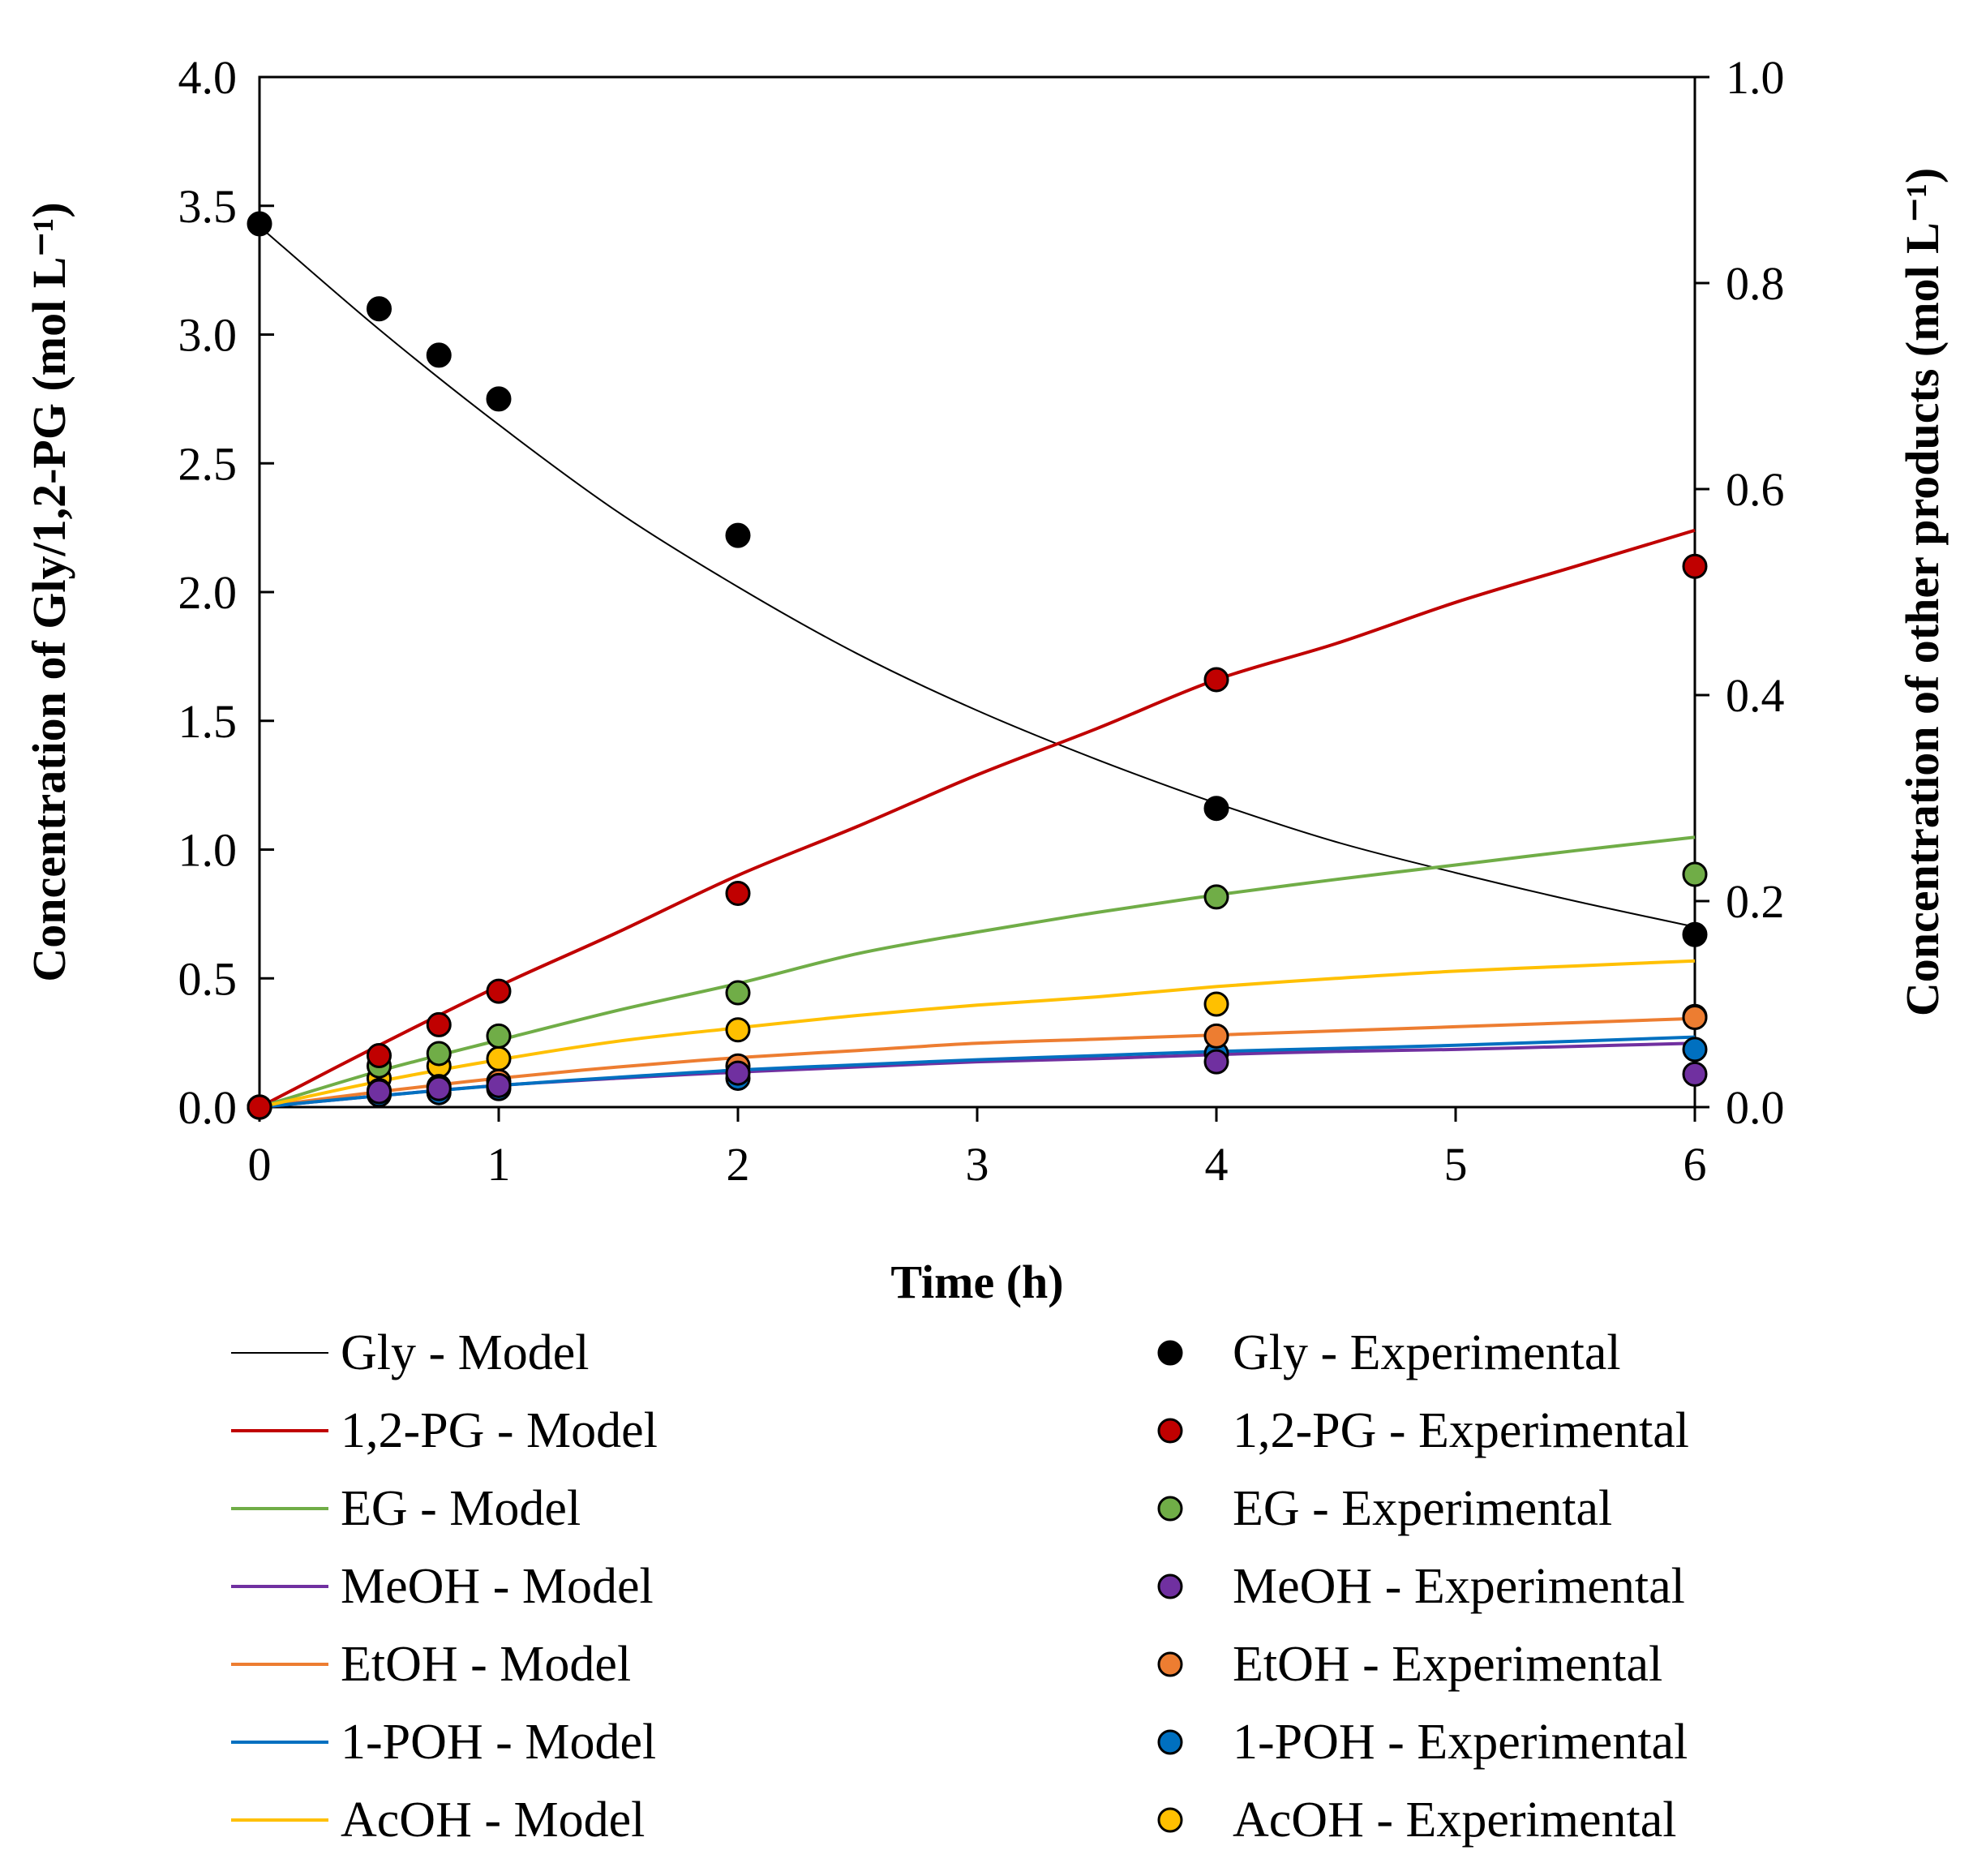 The image size is (1973, 1876). Describe the element at coordinates (260, 1164) in the screenshot. I see `x-tick-label: 0` at that location.